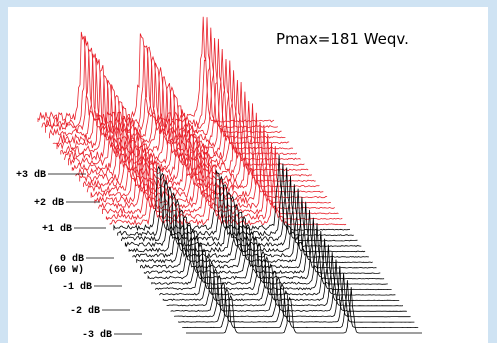 This screenshot has height=343, width=497. What do you see at coordinates (66, 270) in the screenshot?
I see `level-sublabel: (60 W)` at bounding box center [66, 270].